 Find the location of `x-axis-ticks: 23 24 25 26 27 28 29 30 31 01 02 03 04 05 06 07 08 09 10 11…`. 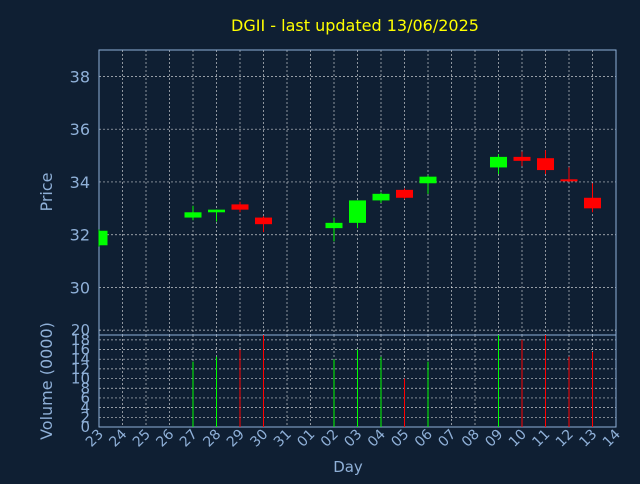

x-axis-ticks: 23 24 25 26 27 28 29 30 31 01 02 03 04 05 06 07 08 09 10 11… is located at coordinates (353, 438).